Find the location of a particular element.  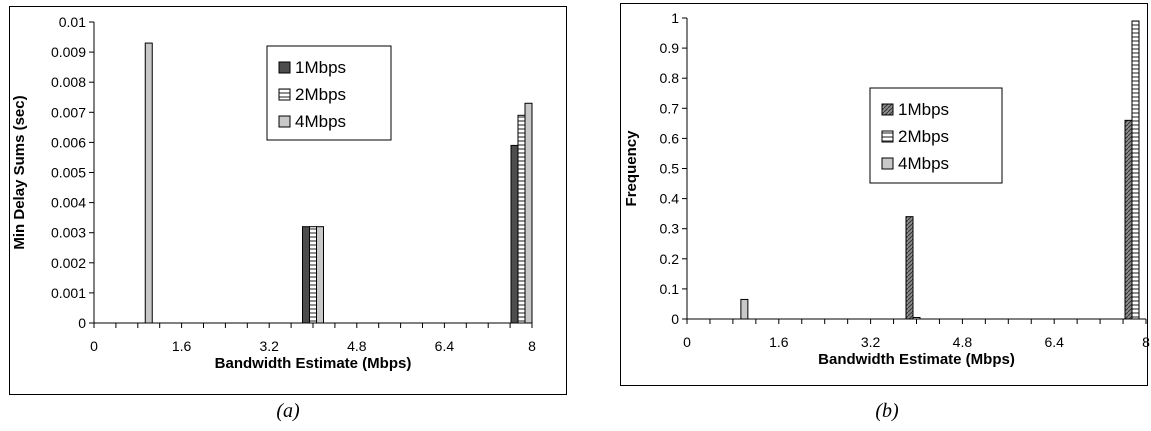

y-tick-label: 0.4 is located at coordinates (670, 199).